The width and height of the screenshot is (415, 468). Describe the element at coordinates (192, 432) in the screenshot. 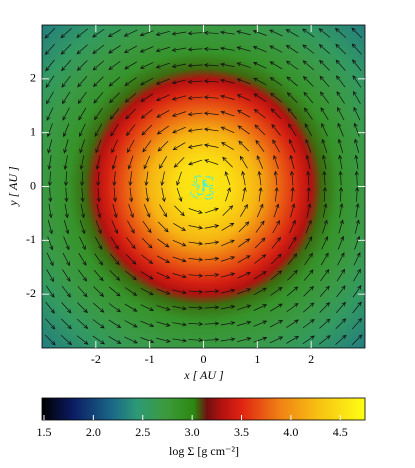

I see `colorbar-tick-label: 3.0` at that location.